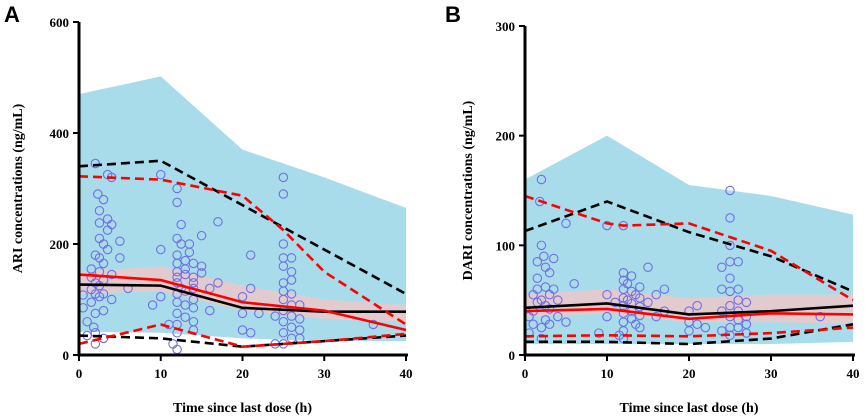  Describe the element at coordinates (12, 14) in the screenshot. I see `panel-letter: A` at that location.